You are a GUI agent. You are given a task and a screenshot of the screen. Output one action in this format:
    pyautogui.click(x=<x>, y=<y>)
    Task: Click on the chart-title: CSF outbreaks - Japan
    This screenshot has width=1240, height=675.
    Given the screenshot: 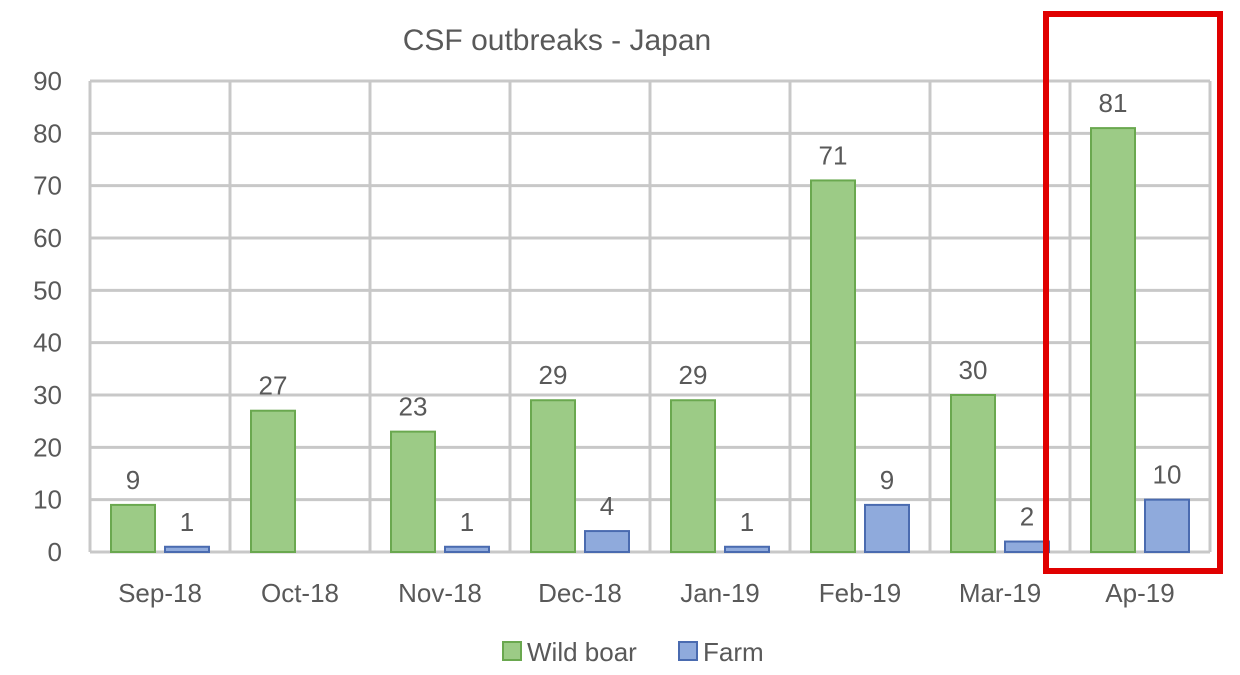 What is the action you would take?
    pyautogui.click(x=557, y=40)
    